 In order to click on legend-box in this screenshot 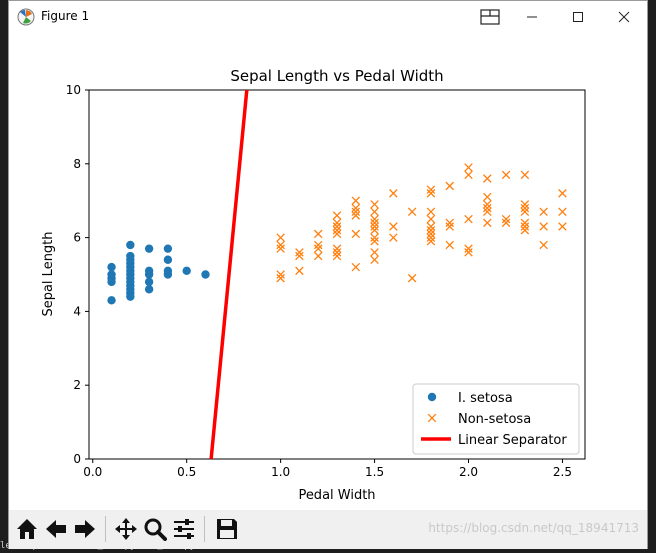, I will do `click(496, 419)`.